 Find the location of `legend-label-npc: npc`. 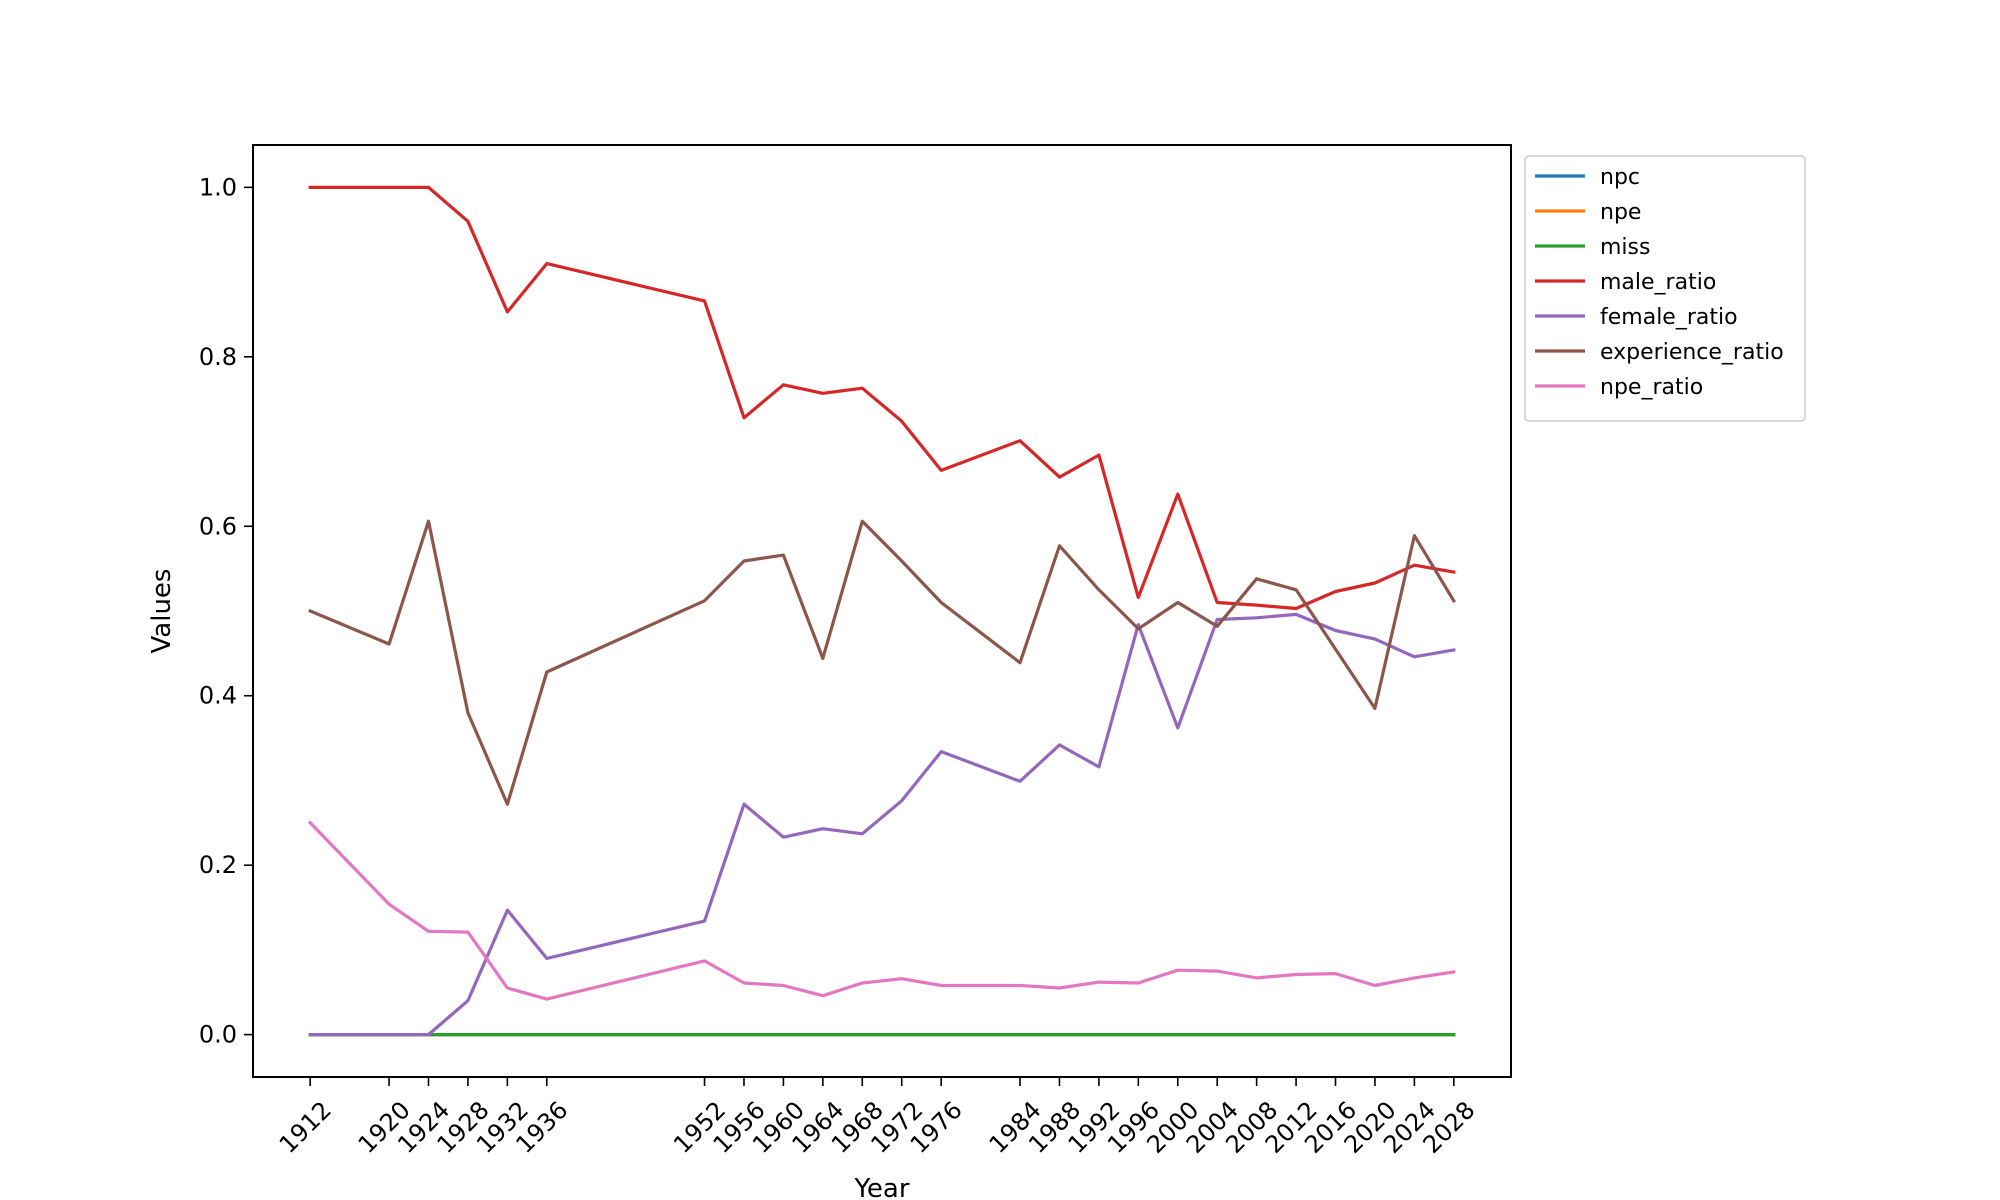

legend-label-npc: npc is located at coordinates (1620, 177).